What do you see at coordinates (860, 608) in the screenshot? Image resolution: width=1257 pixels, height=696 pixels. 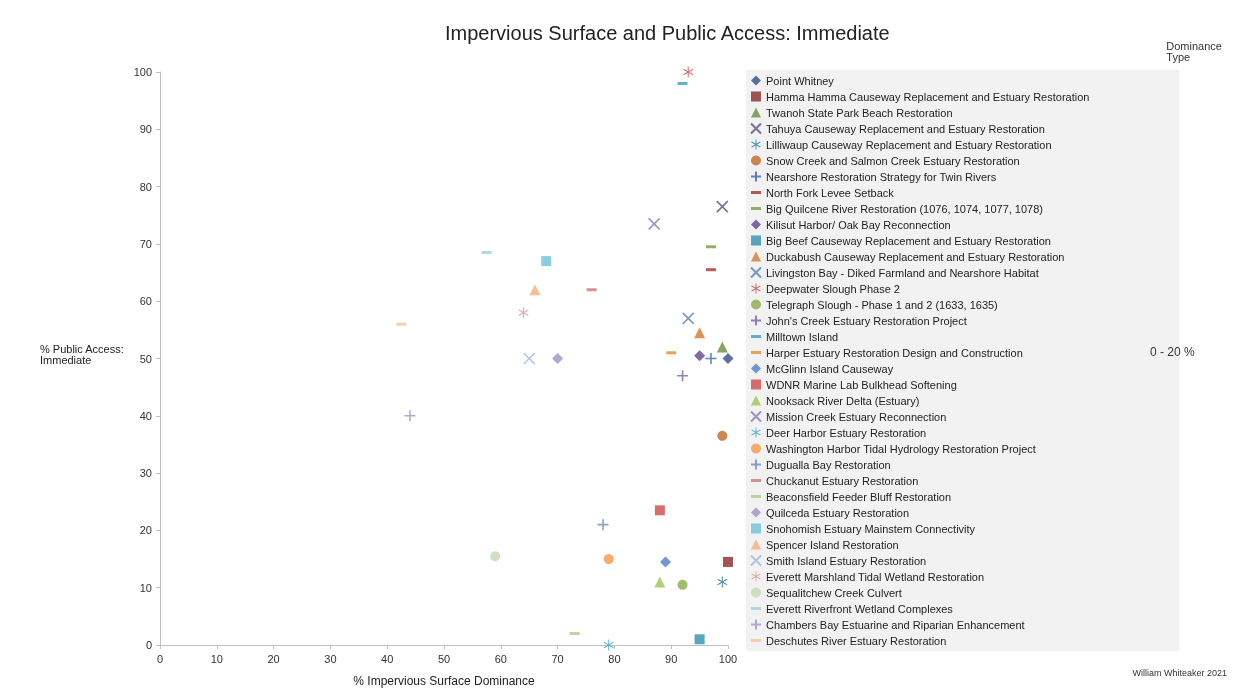 I see `legend-label: Everett Riverfront Wetland Complexes` at bounding box center [860, 608].